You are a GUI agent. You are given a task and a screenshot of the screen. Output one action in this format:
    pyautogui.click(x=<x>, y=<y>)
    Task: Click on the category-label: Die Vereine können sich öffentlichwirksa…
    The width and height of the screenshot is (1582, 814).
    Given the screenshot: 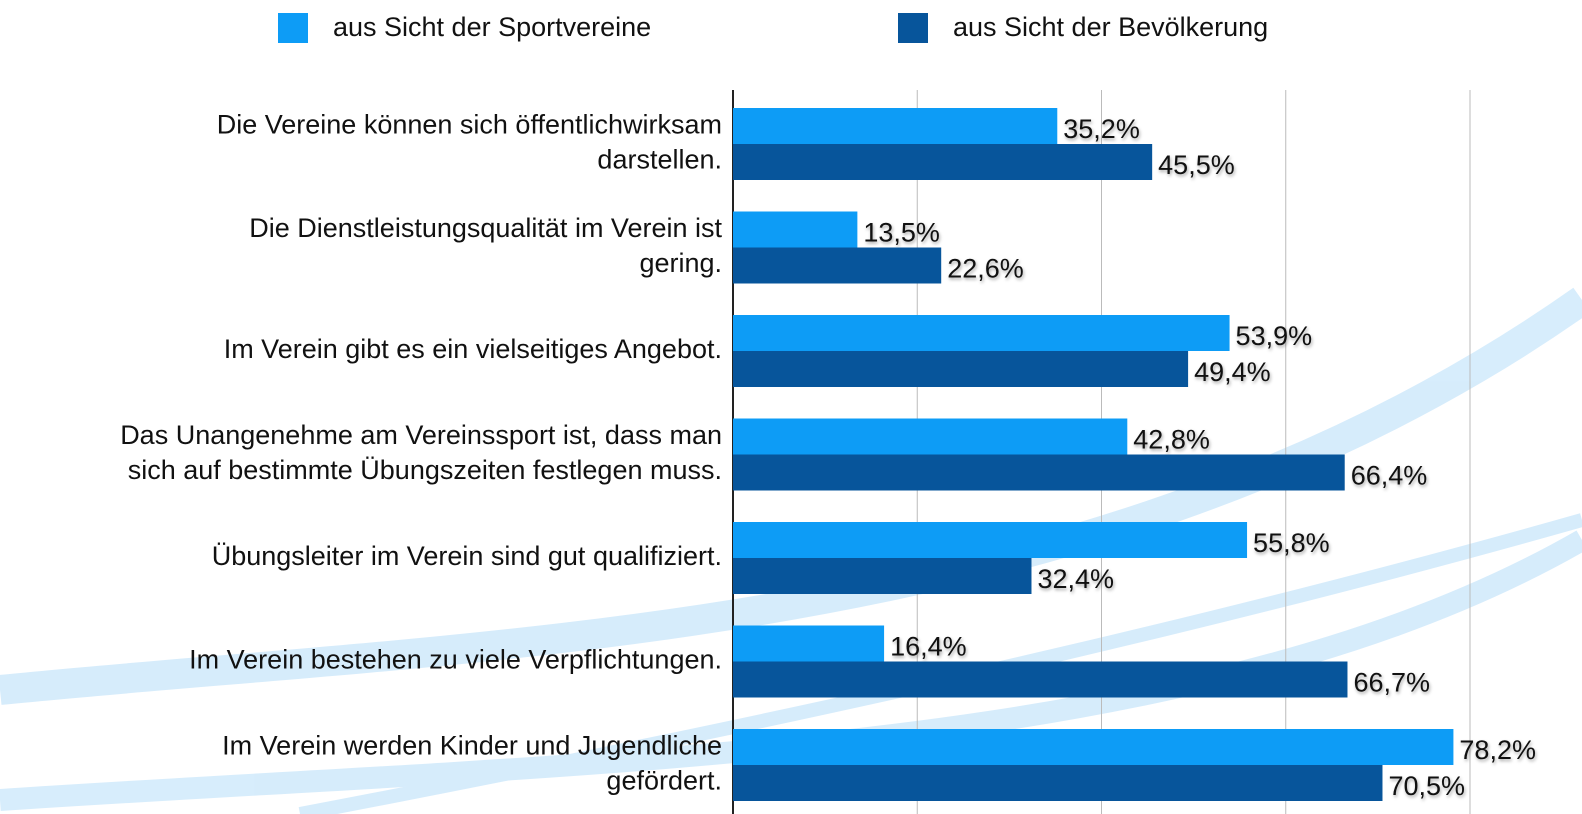 What is the action you would take?
    pyautogui.click(x=469, y=142)
    